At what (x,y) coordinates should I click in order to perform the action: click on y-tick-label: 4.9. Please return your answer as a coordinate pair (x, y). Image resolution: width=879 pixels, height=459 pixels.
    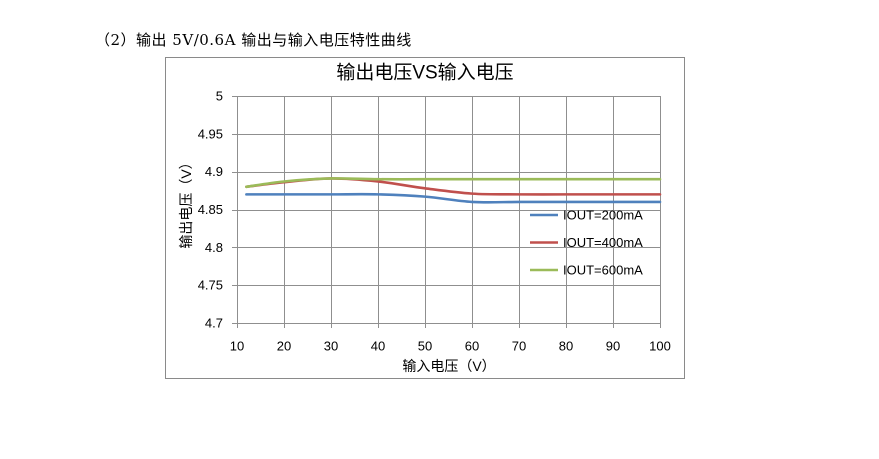
    Looking at the image, I should click on (214, 171).